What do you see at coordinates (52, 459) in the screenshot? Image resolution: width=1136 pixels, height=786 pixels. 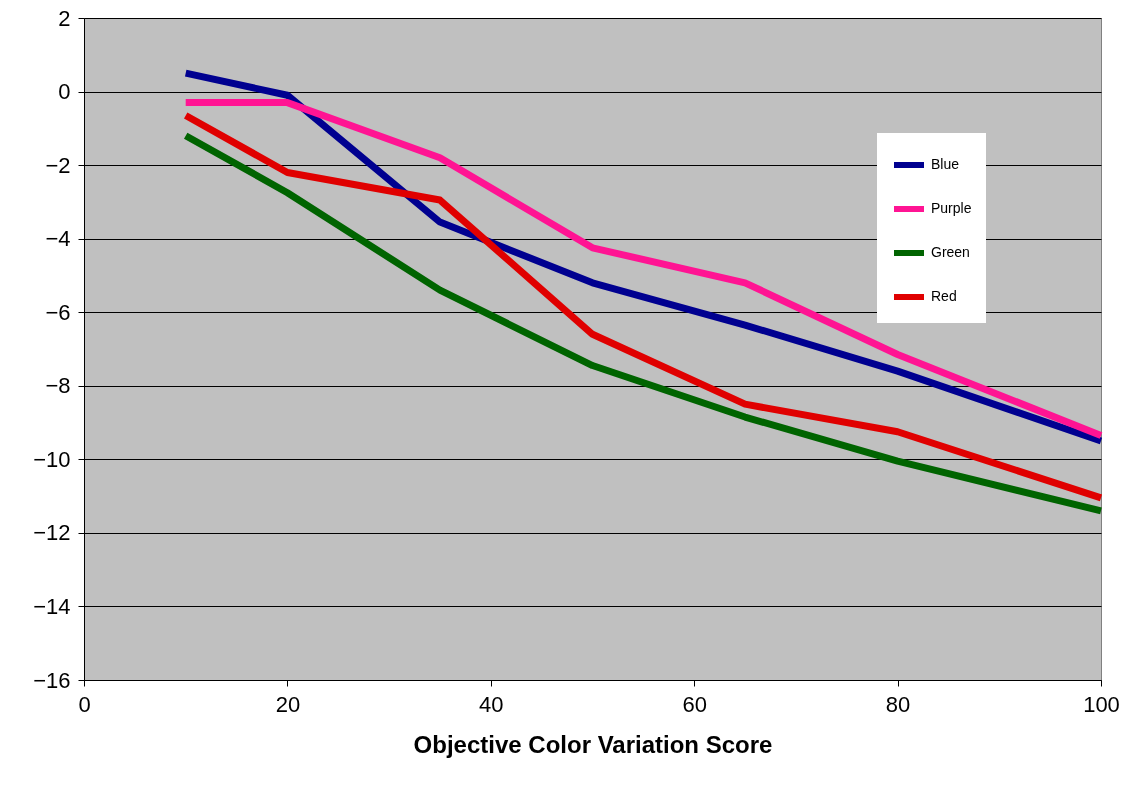 I see `y-tick-label: −10` at bounding box center [52, 459].